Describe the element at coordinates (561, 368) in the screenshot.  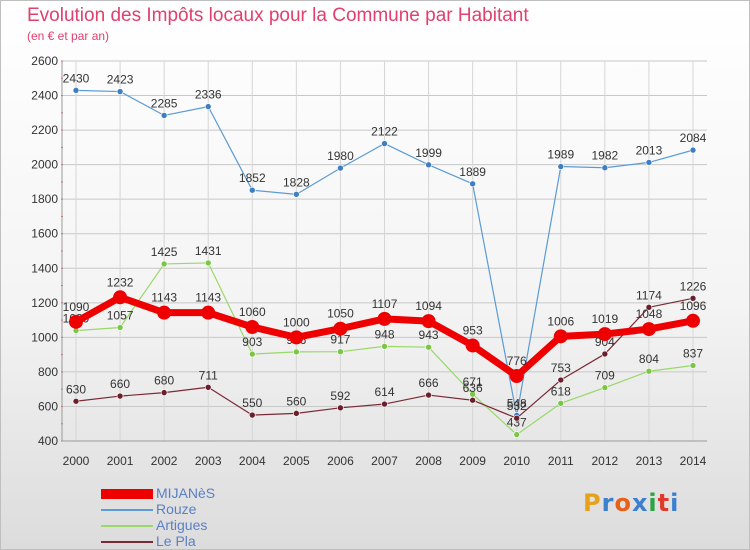
I see `data-label: 753` at that location.